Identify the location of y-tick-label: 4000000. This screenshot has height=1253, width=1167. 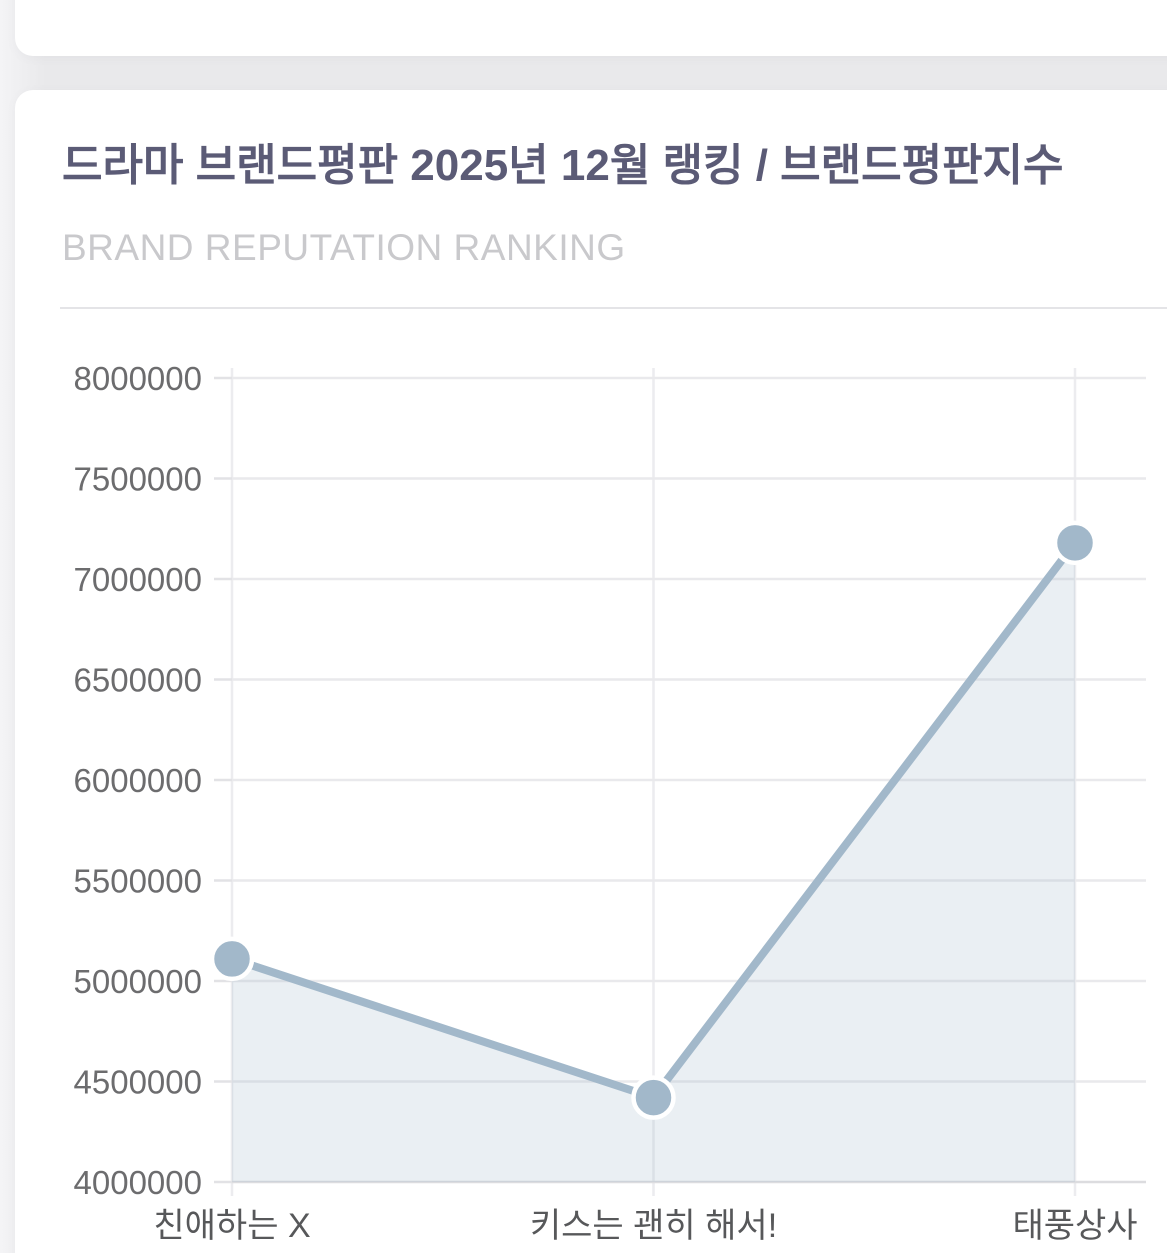
(138, 1182).